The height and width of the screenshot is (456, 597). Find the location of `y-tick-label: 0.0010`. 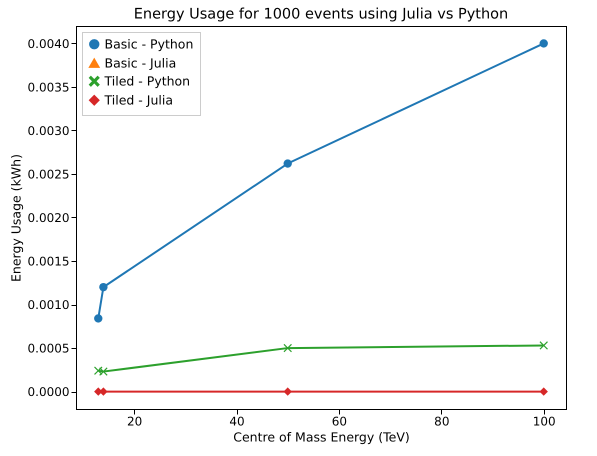

y-tick-label: 0.0010 is located at coordinates (49, 305).